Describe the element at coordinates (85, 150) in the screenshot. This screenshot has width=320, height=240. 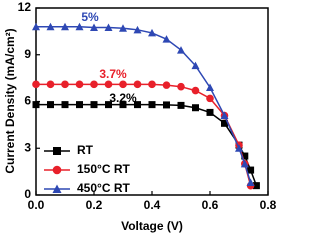
I see `legend-label: RT` at that location.